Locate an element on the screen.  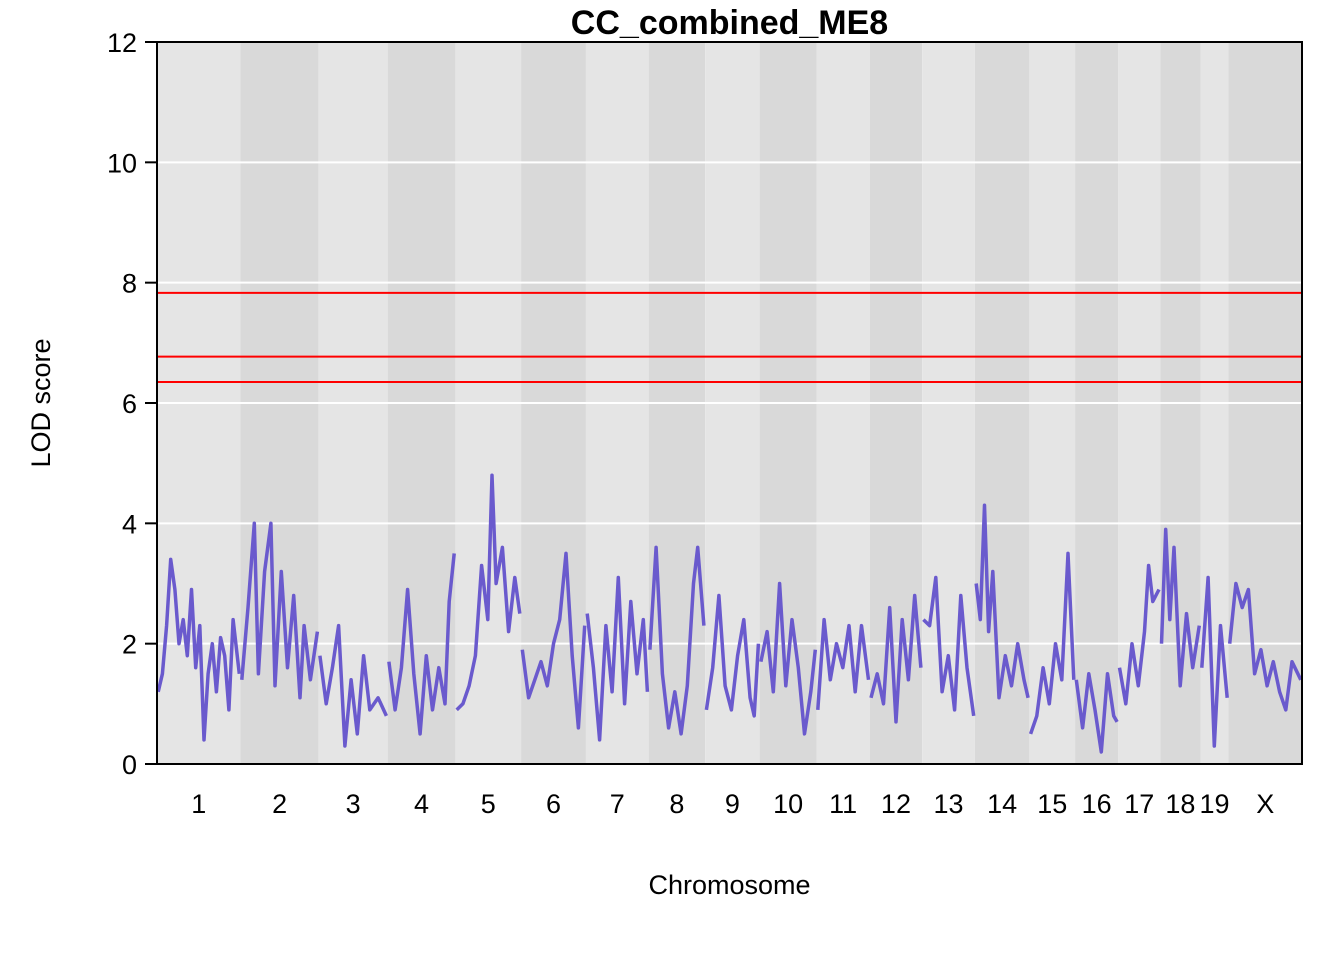
threshold-lines is located at coordinates (729, 337).